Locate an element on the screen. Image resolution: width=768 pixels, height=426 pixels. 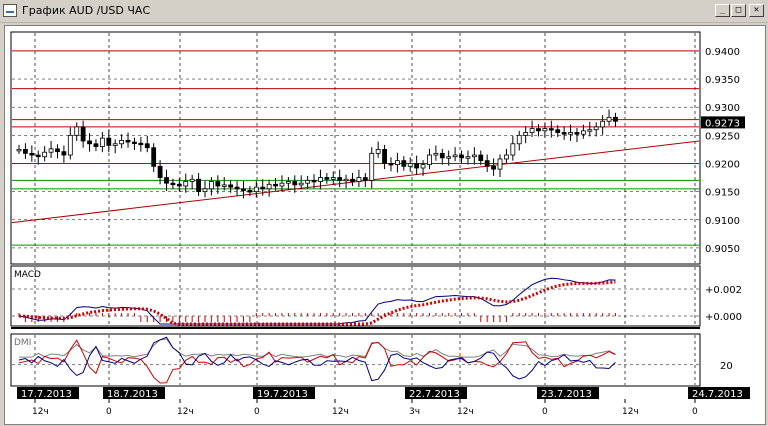
macd-line is located at coordinates (317, 301).